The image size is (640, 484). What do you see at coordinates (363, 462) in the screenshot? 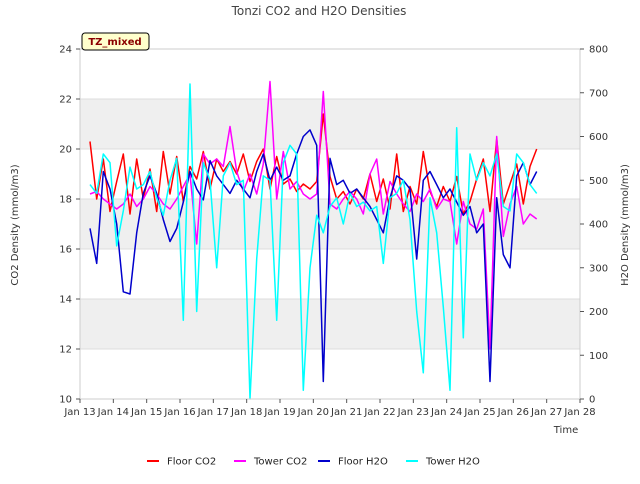
I see `legend-label-floor-h2o: Floor H2O` at bounding box center [363, 462].